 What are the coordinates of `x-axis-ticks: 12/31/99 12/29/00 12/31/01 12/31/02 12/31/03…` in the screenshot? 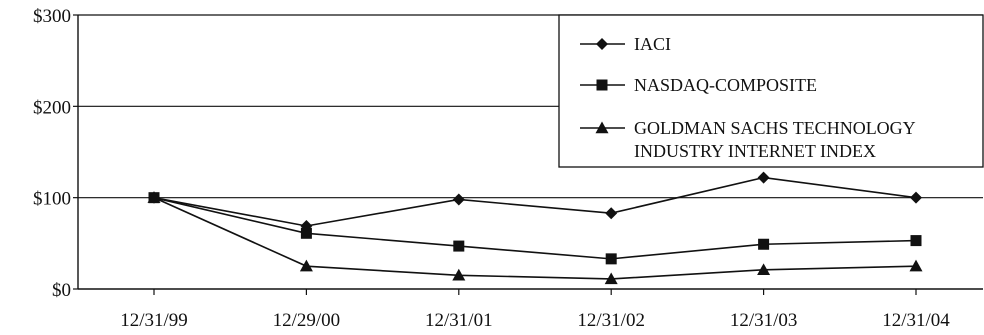 It's located at (535, 310).